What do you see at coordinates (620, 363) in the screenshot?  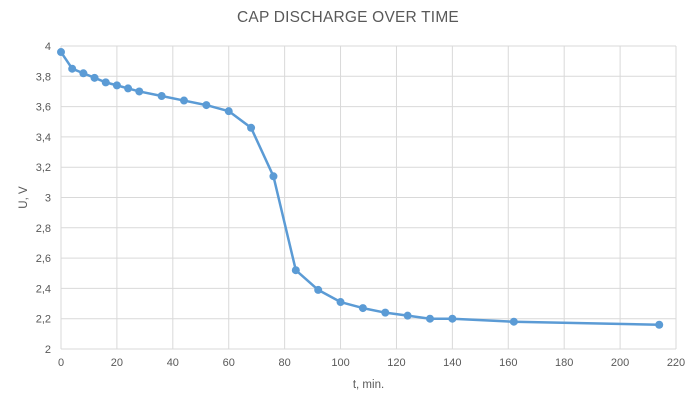 I see `x-tick-label: 200` at bounding box center [620, 363].